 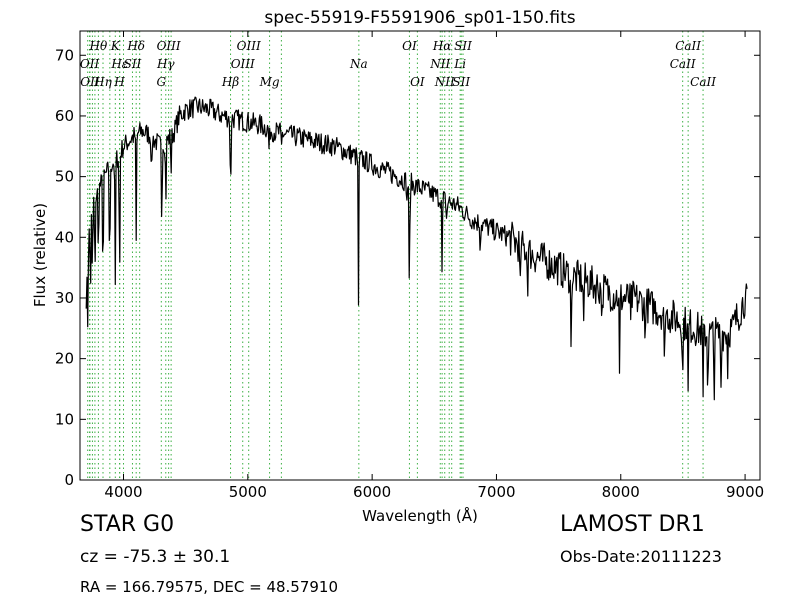 I want to click on y-axis-label: Flux (relative), so click(x=40, y=255).